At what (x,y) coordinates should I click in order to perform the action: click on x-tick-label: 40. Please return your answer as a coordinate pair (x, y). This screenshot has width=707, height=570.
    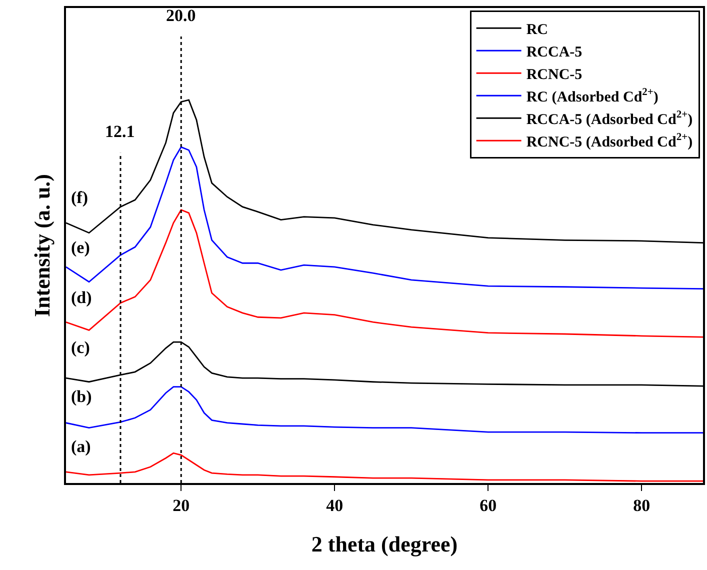
    Looking at the image, I should click on (335, 506).